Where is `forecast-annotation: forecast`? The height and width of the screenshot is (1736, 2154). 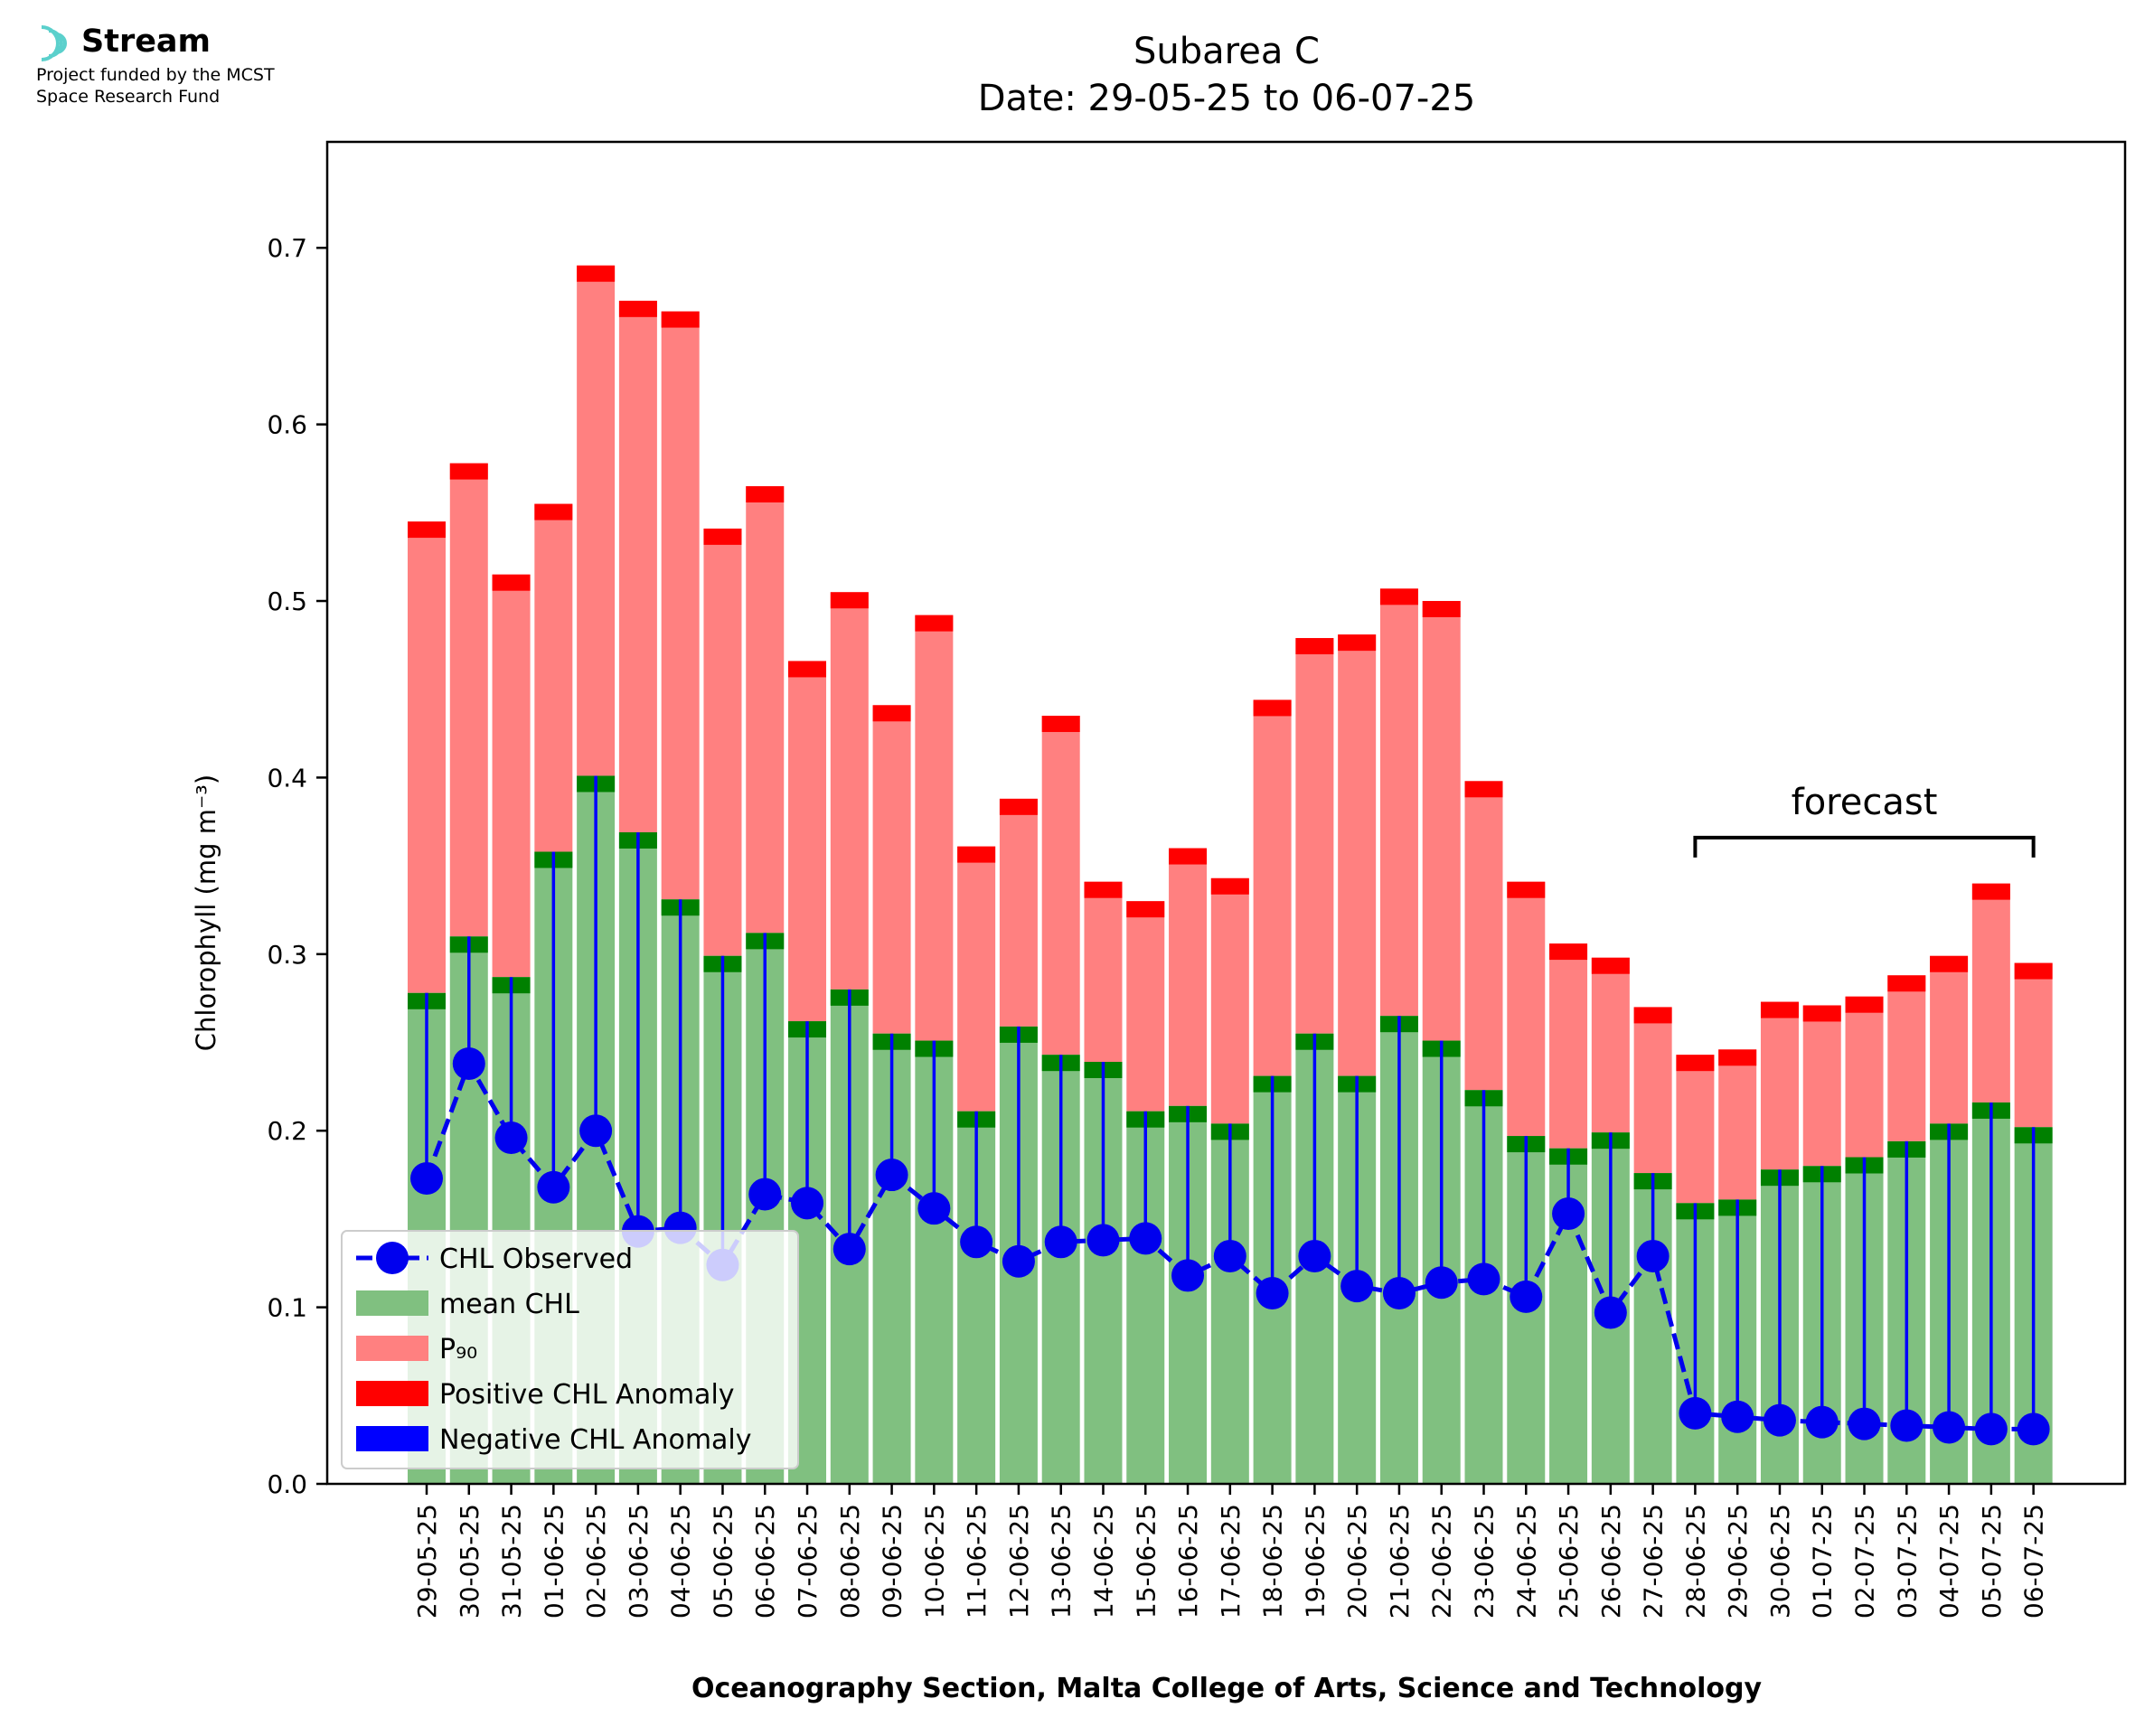 forecast-annotation: forecast is located at coordinates (1864, 820).